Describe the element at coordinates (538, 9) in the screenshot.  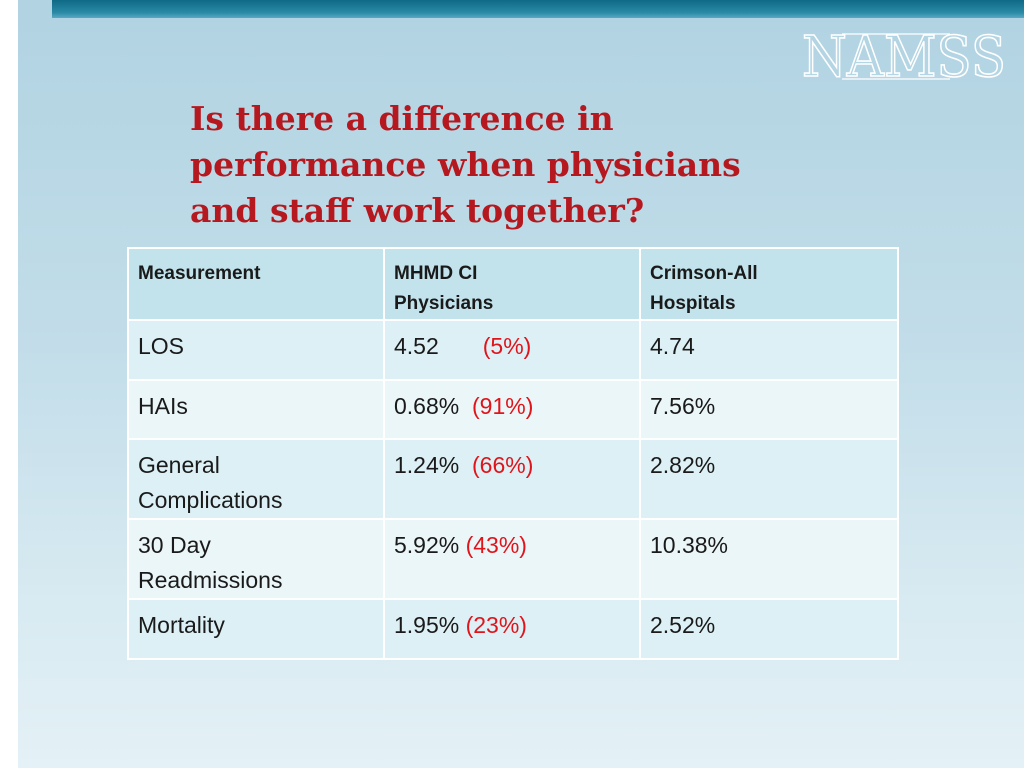
I see `top-accent-bar` at that location.